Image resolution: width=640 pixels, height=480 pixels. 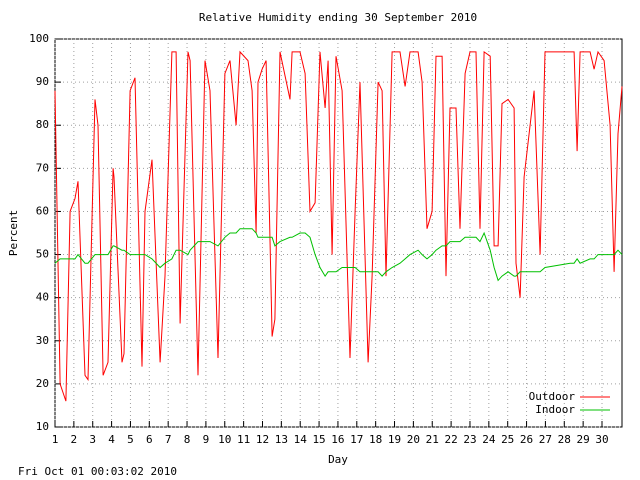 What do you see at coordinates (555, 409) in the screenshot?
I see `legend-label: Indoor` at bounding box center [555, 409].